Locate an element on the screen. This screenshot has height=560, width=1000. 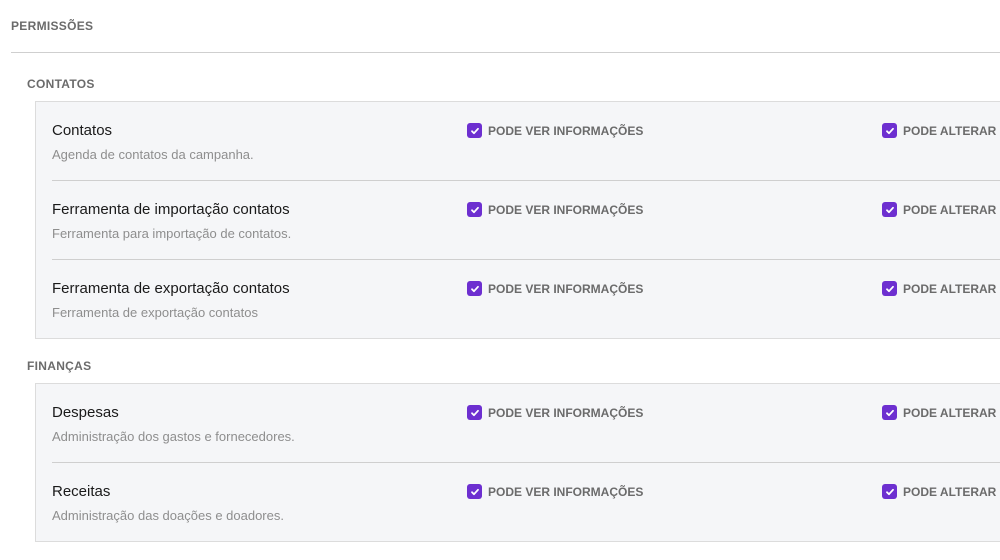
group-title: FINANÇAS is located at coordinates (59, 366).